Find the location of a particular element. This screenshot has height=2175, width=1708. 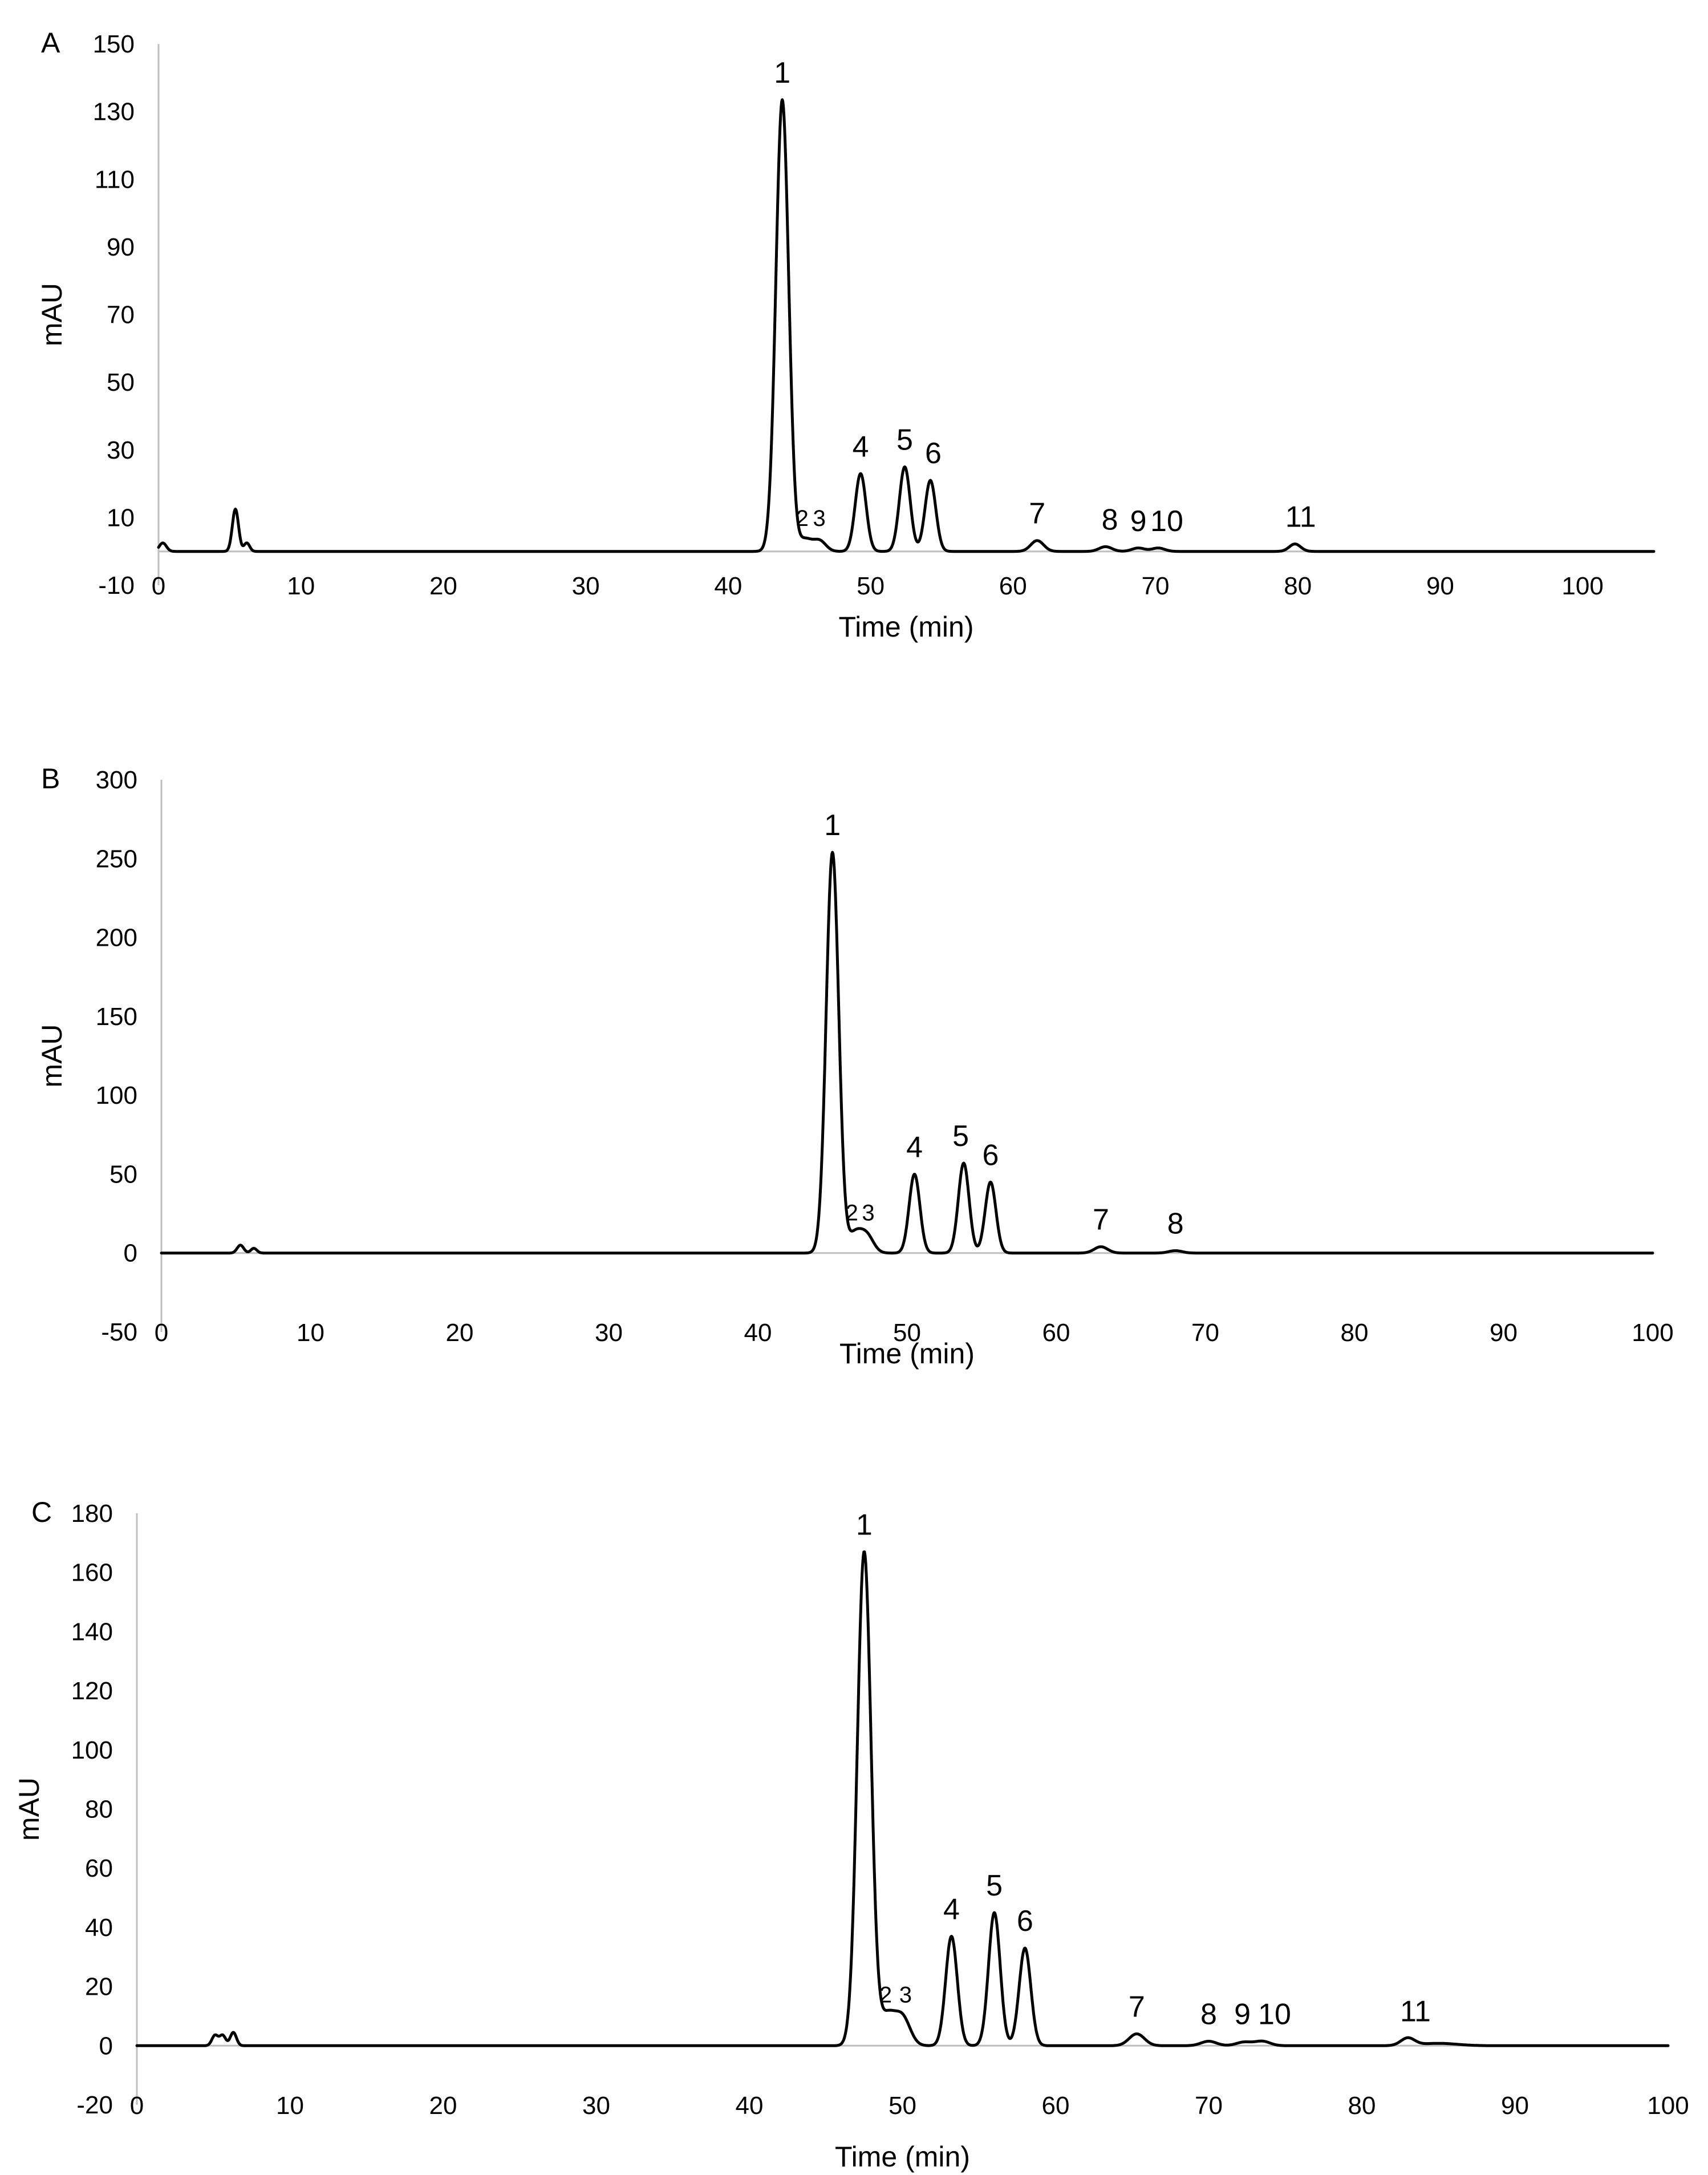

y-tick-label: 20 is located at coordinates (99, 1987).